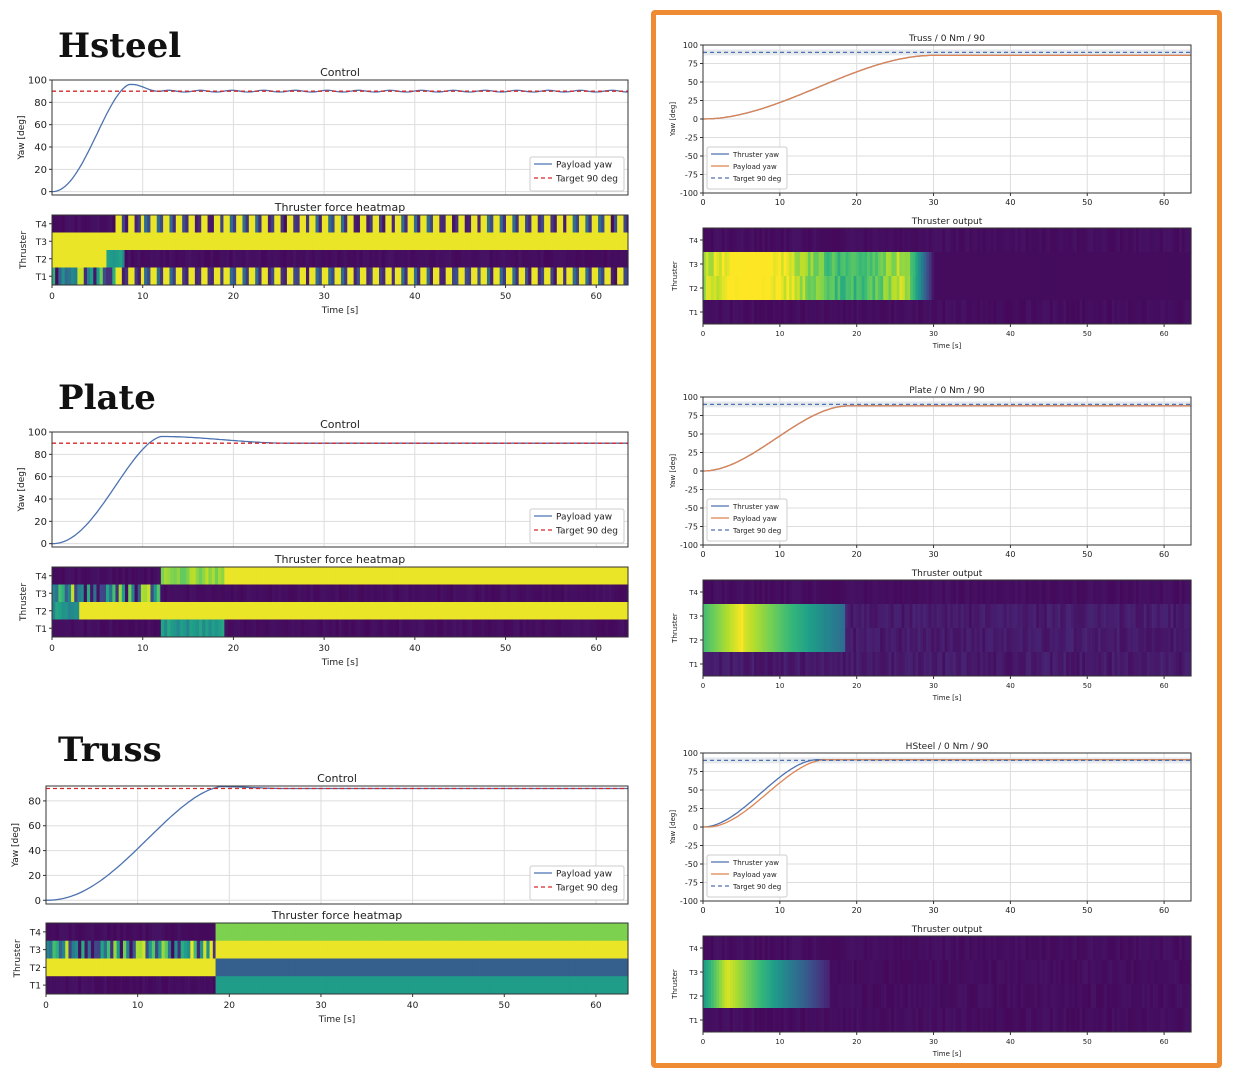  Describe the element at coordinates (857, 202) in the screenshot. I see `x-tick-label: 20` at that location.